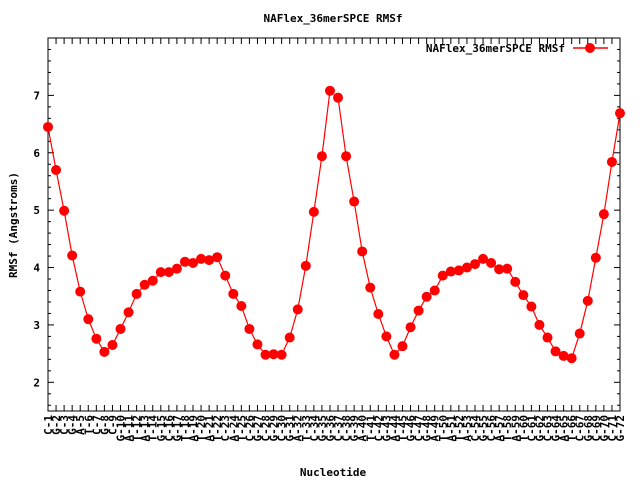  Describe the element at coordinates (266, 428) in the screenshot. I see `x-tick-label: C-28` at that location.